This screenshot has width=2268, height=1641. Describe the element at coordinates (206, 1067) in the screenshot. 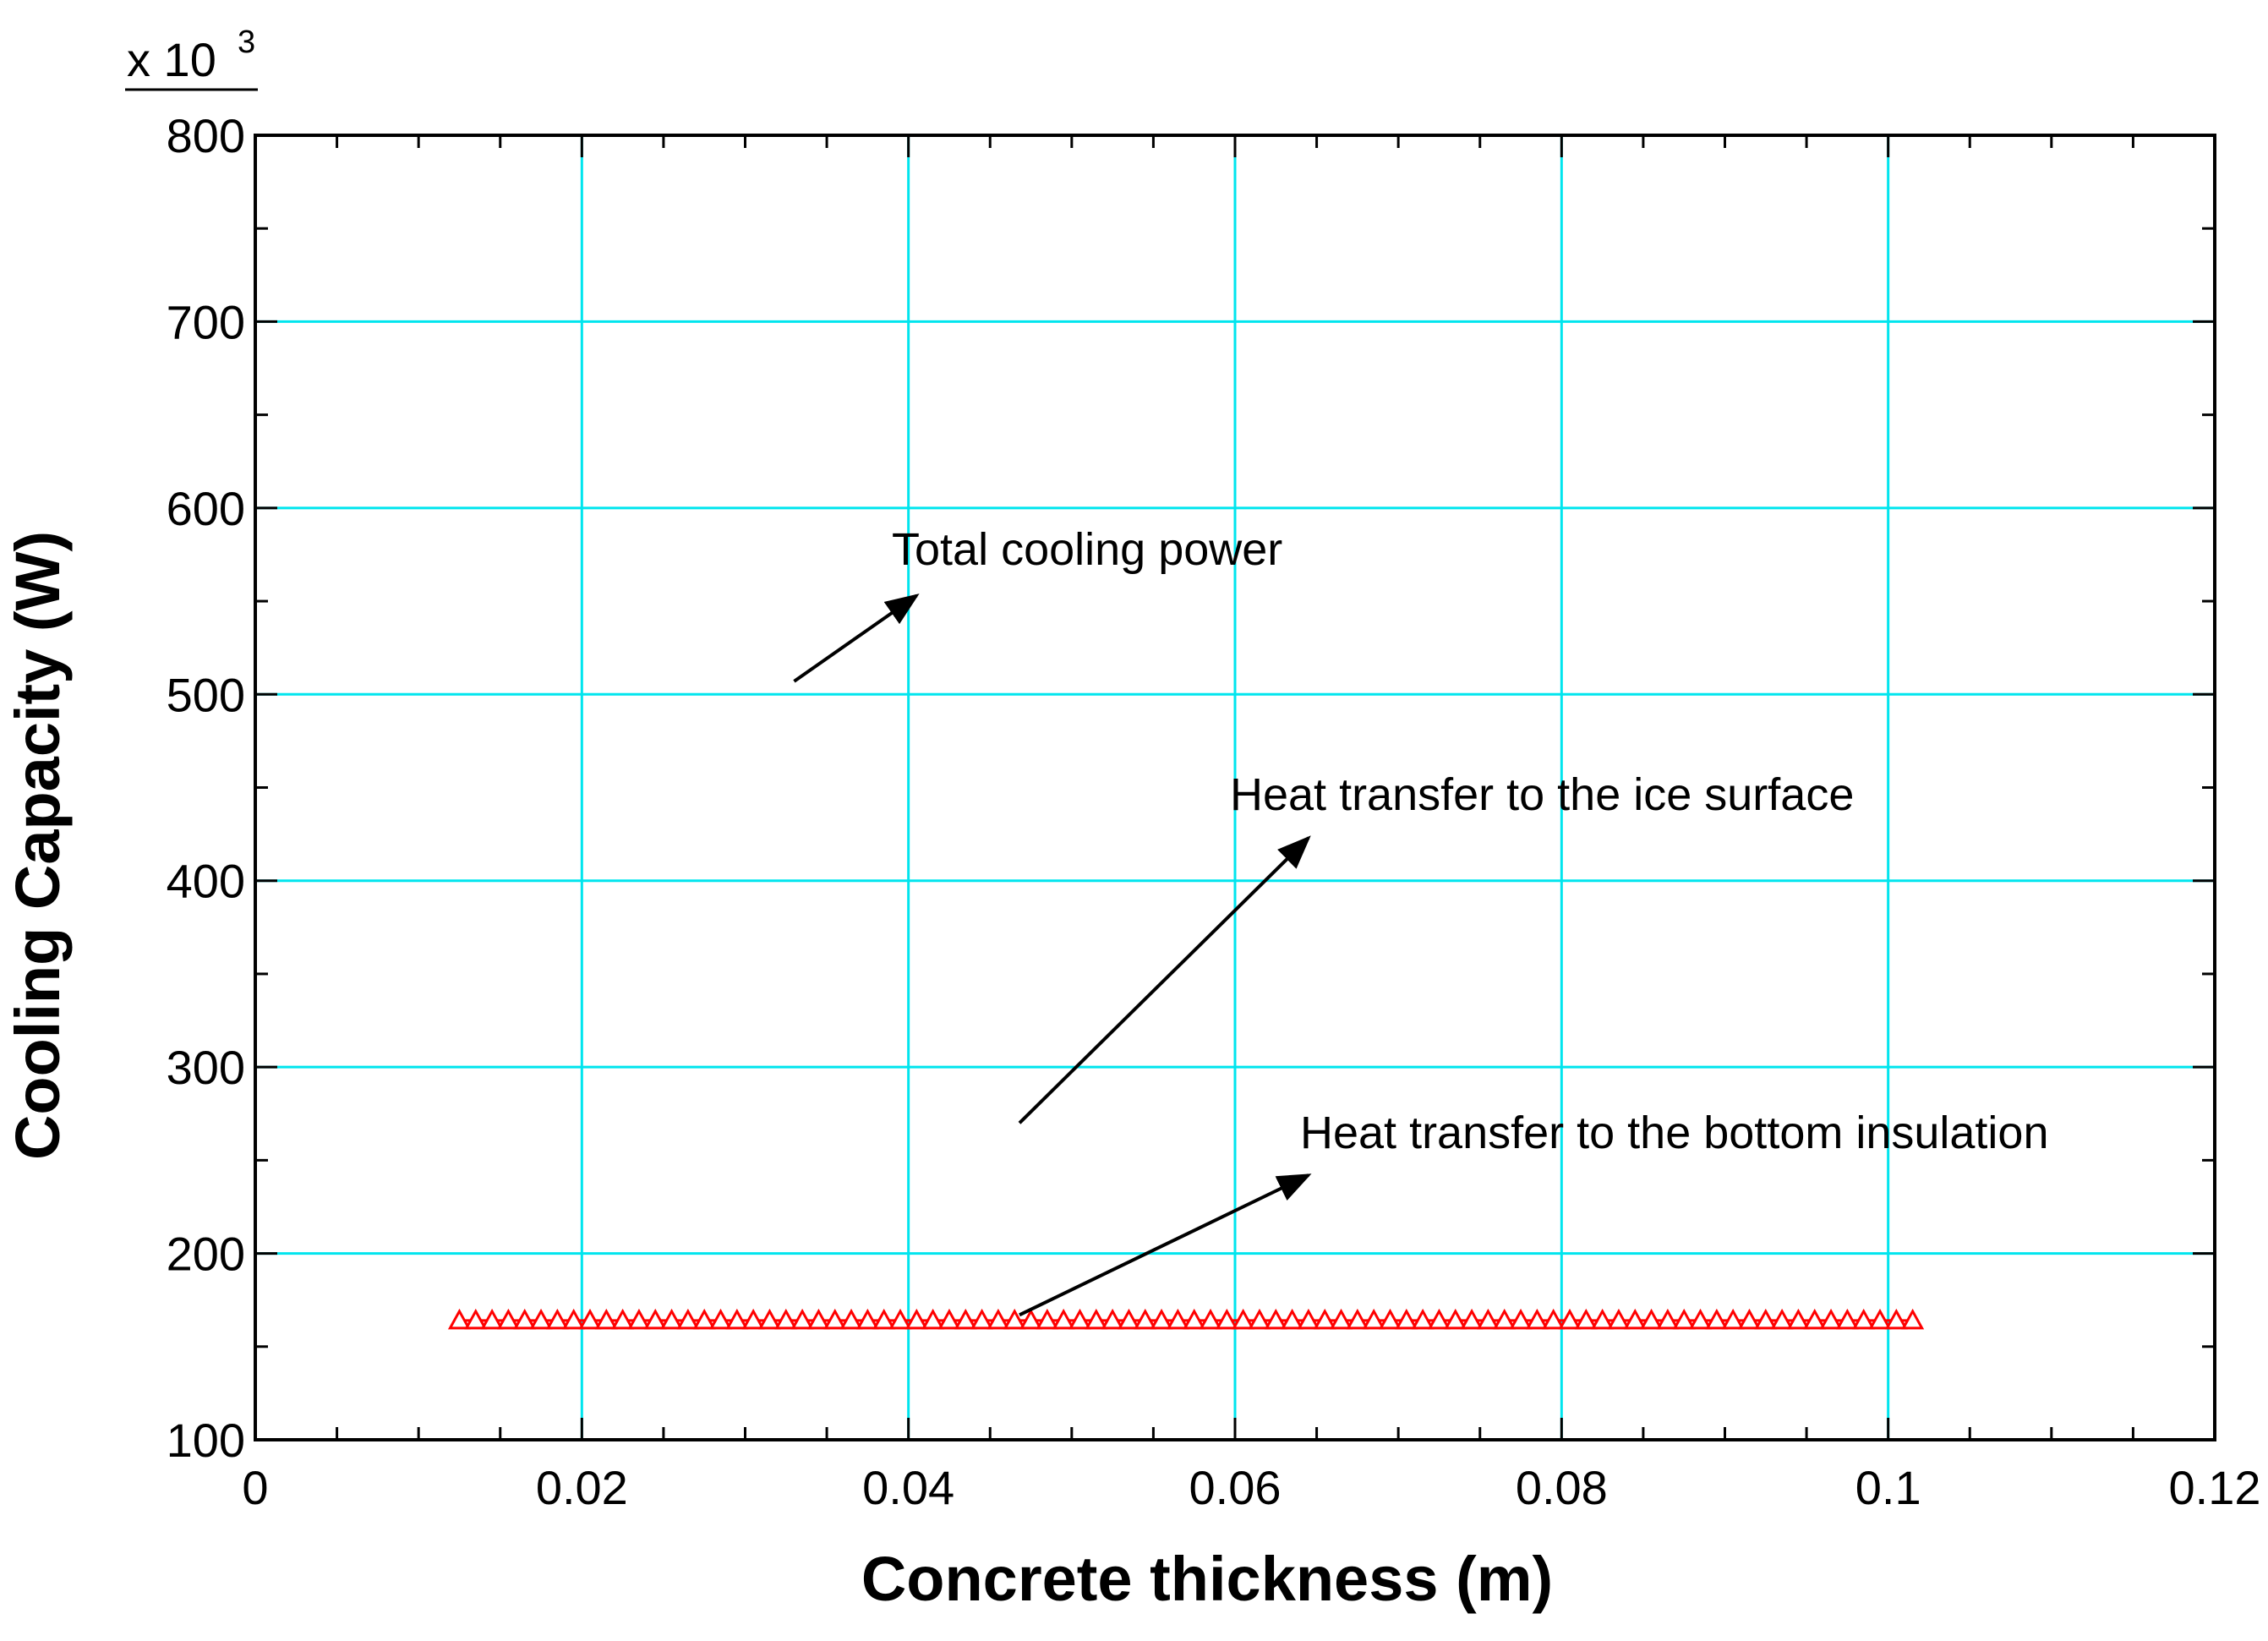

I see `y-tick-label: 300` at that location.